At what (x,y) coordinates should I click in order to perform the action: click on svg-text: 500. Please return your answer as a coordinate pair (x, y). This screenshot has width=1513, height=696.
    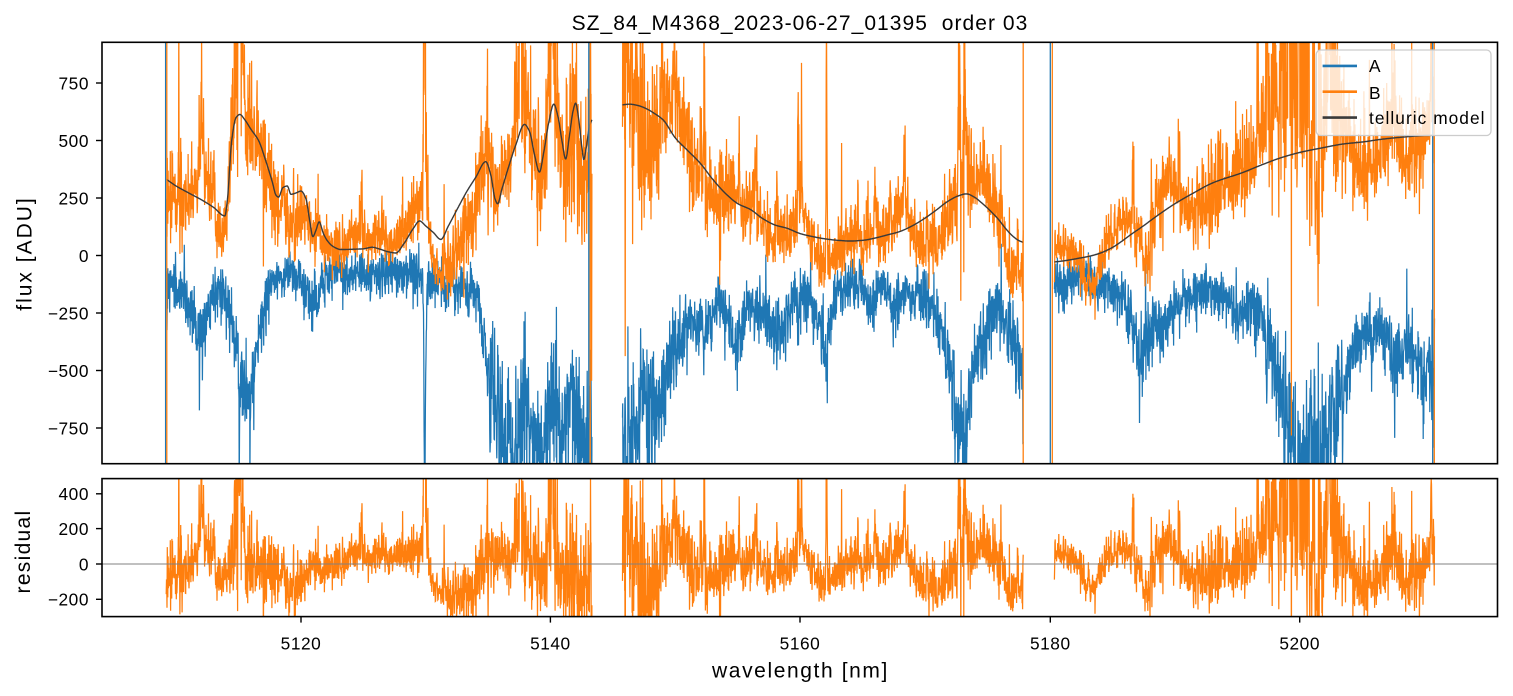
    Looking at the image, I should click on (74, 141).